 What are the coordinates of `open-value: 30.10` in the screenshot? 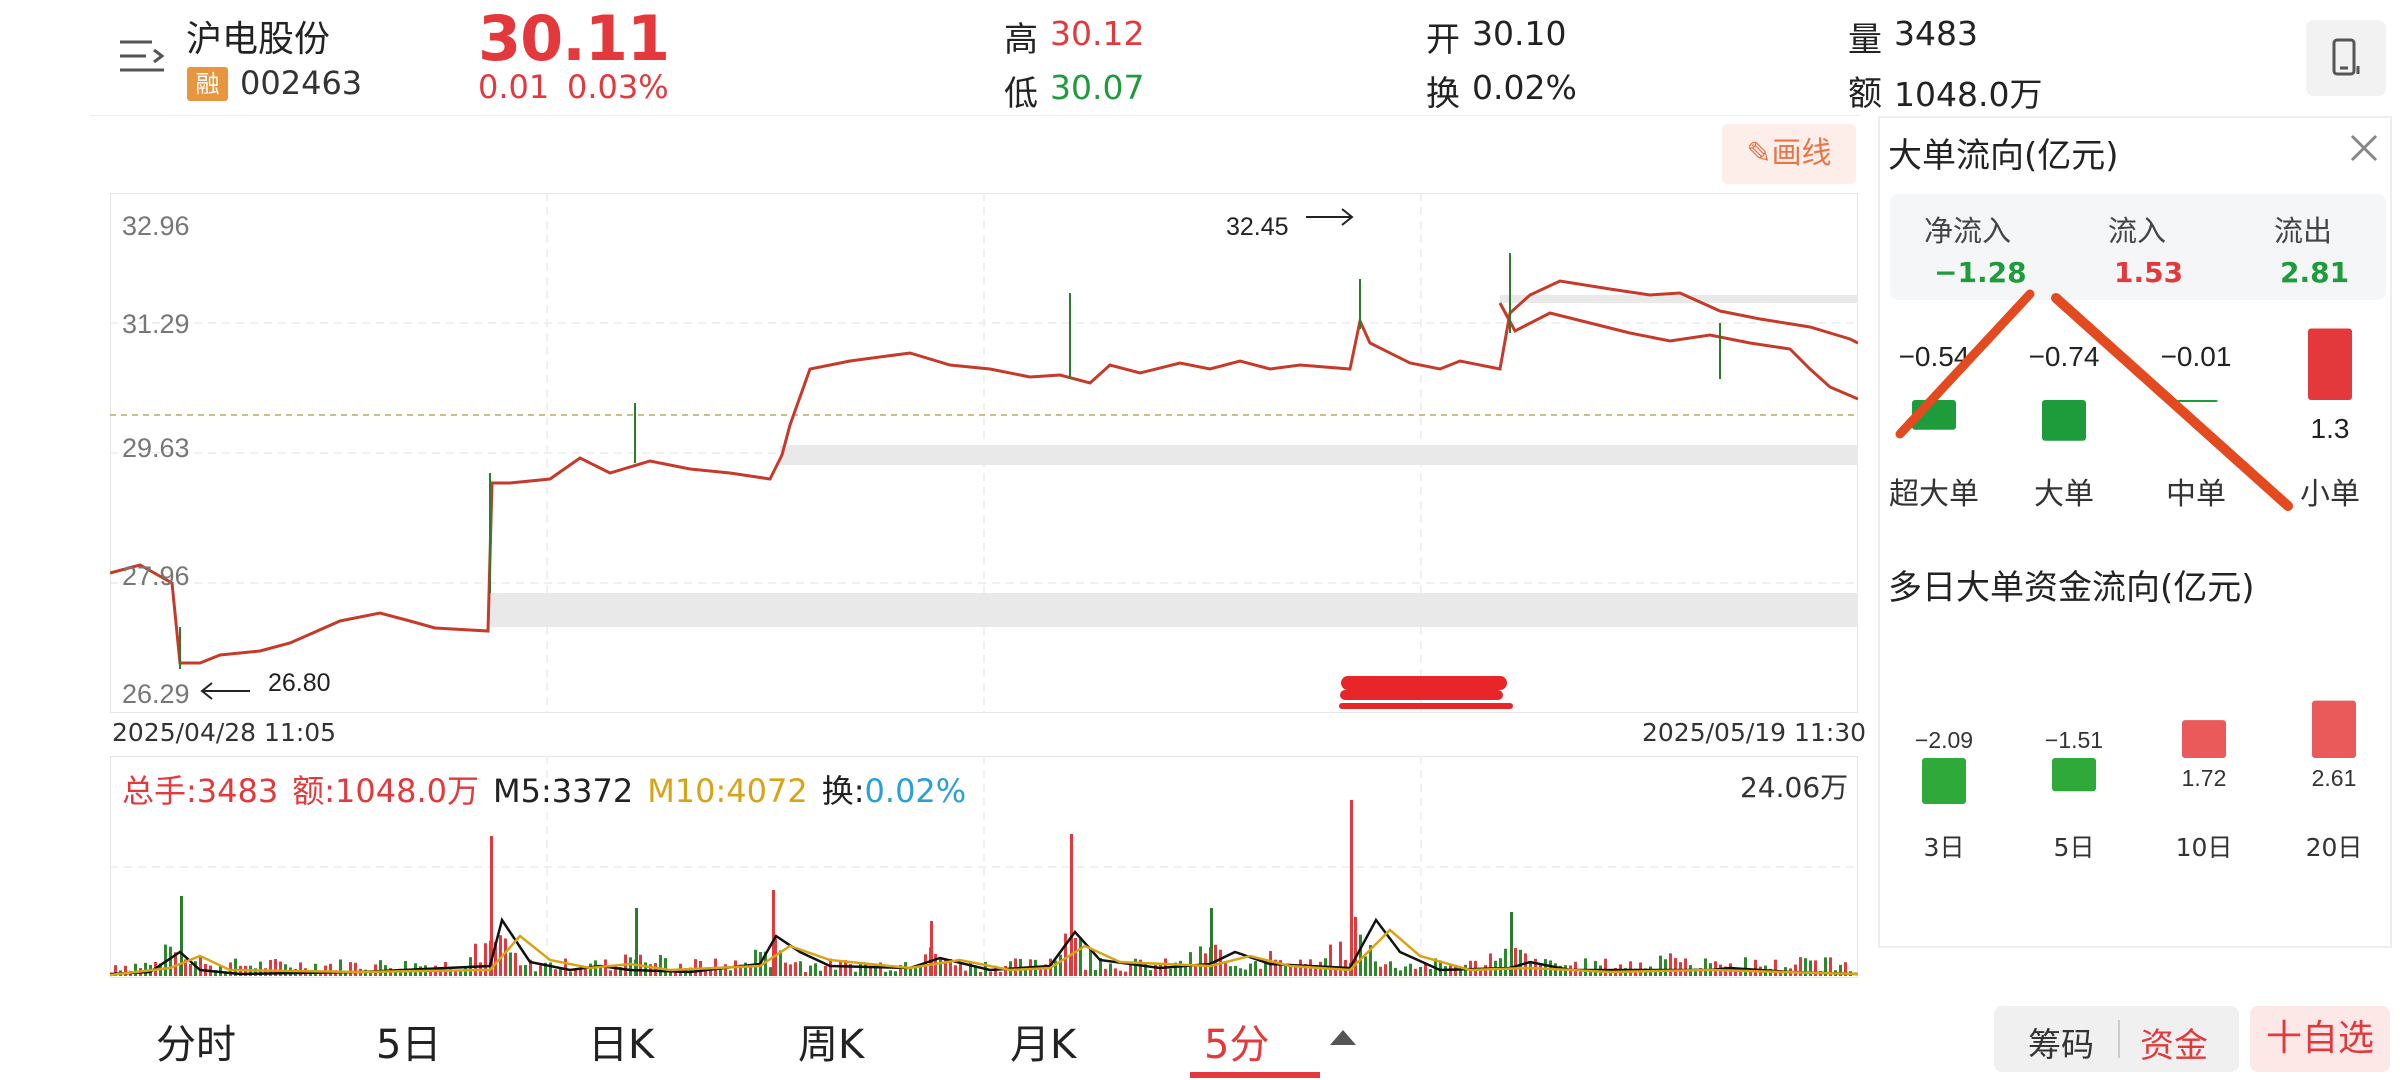 It's located at (1519, 33).